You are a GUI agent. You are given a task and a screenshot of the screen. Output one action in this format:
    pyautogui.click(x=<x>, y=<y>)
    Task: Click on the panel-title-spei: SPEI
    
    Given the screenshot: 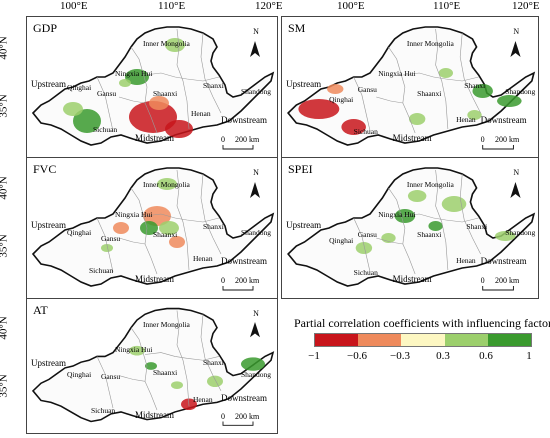 What is the action you would take?
    pyautogui.click(x=300, y=169)
    